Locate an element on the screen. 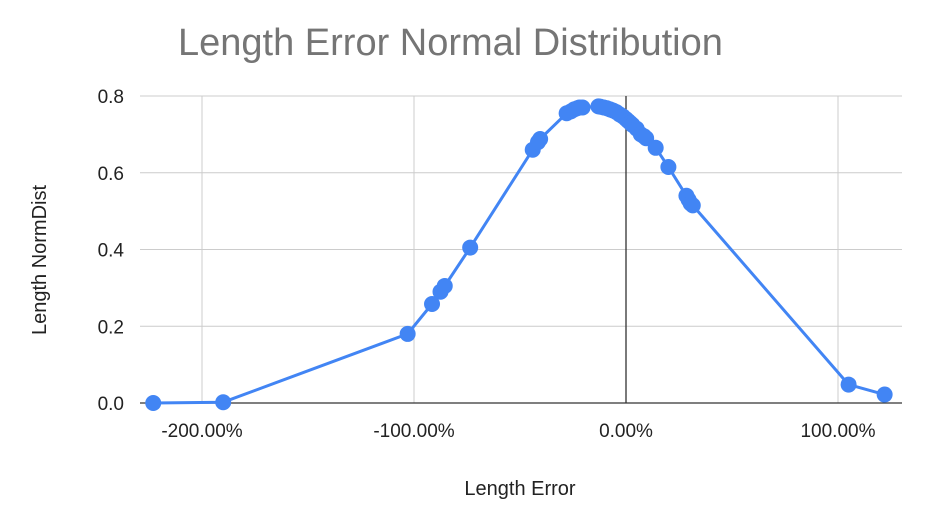 The width and height of the screenshot is (928, 526). x-tick-label: -100.00% is located at coordinates (413, 431).